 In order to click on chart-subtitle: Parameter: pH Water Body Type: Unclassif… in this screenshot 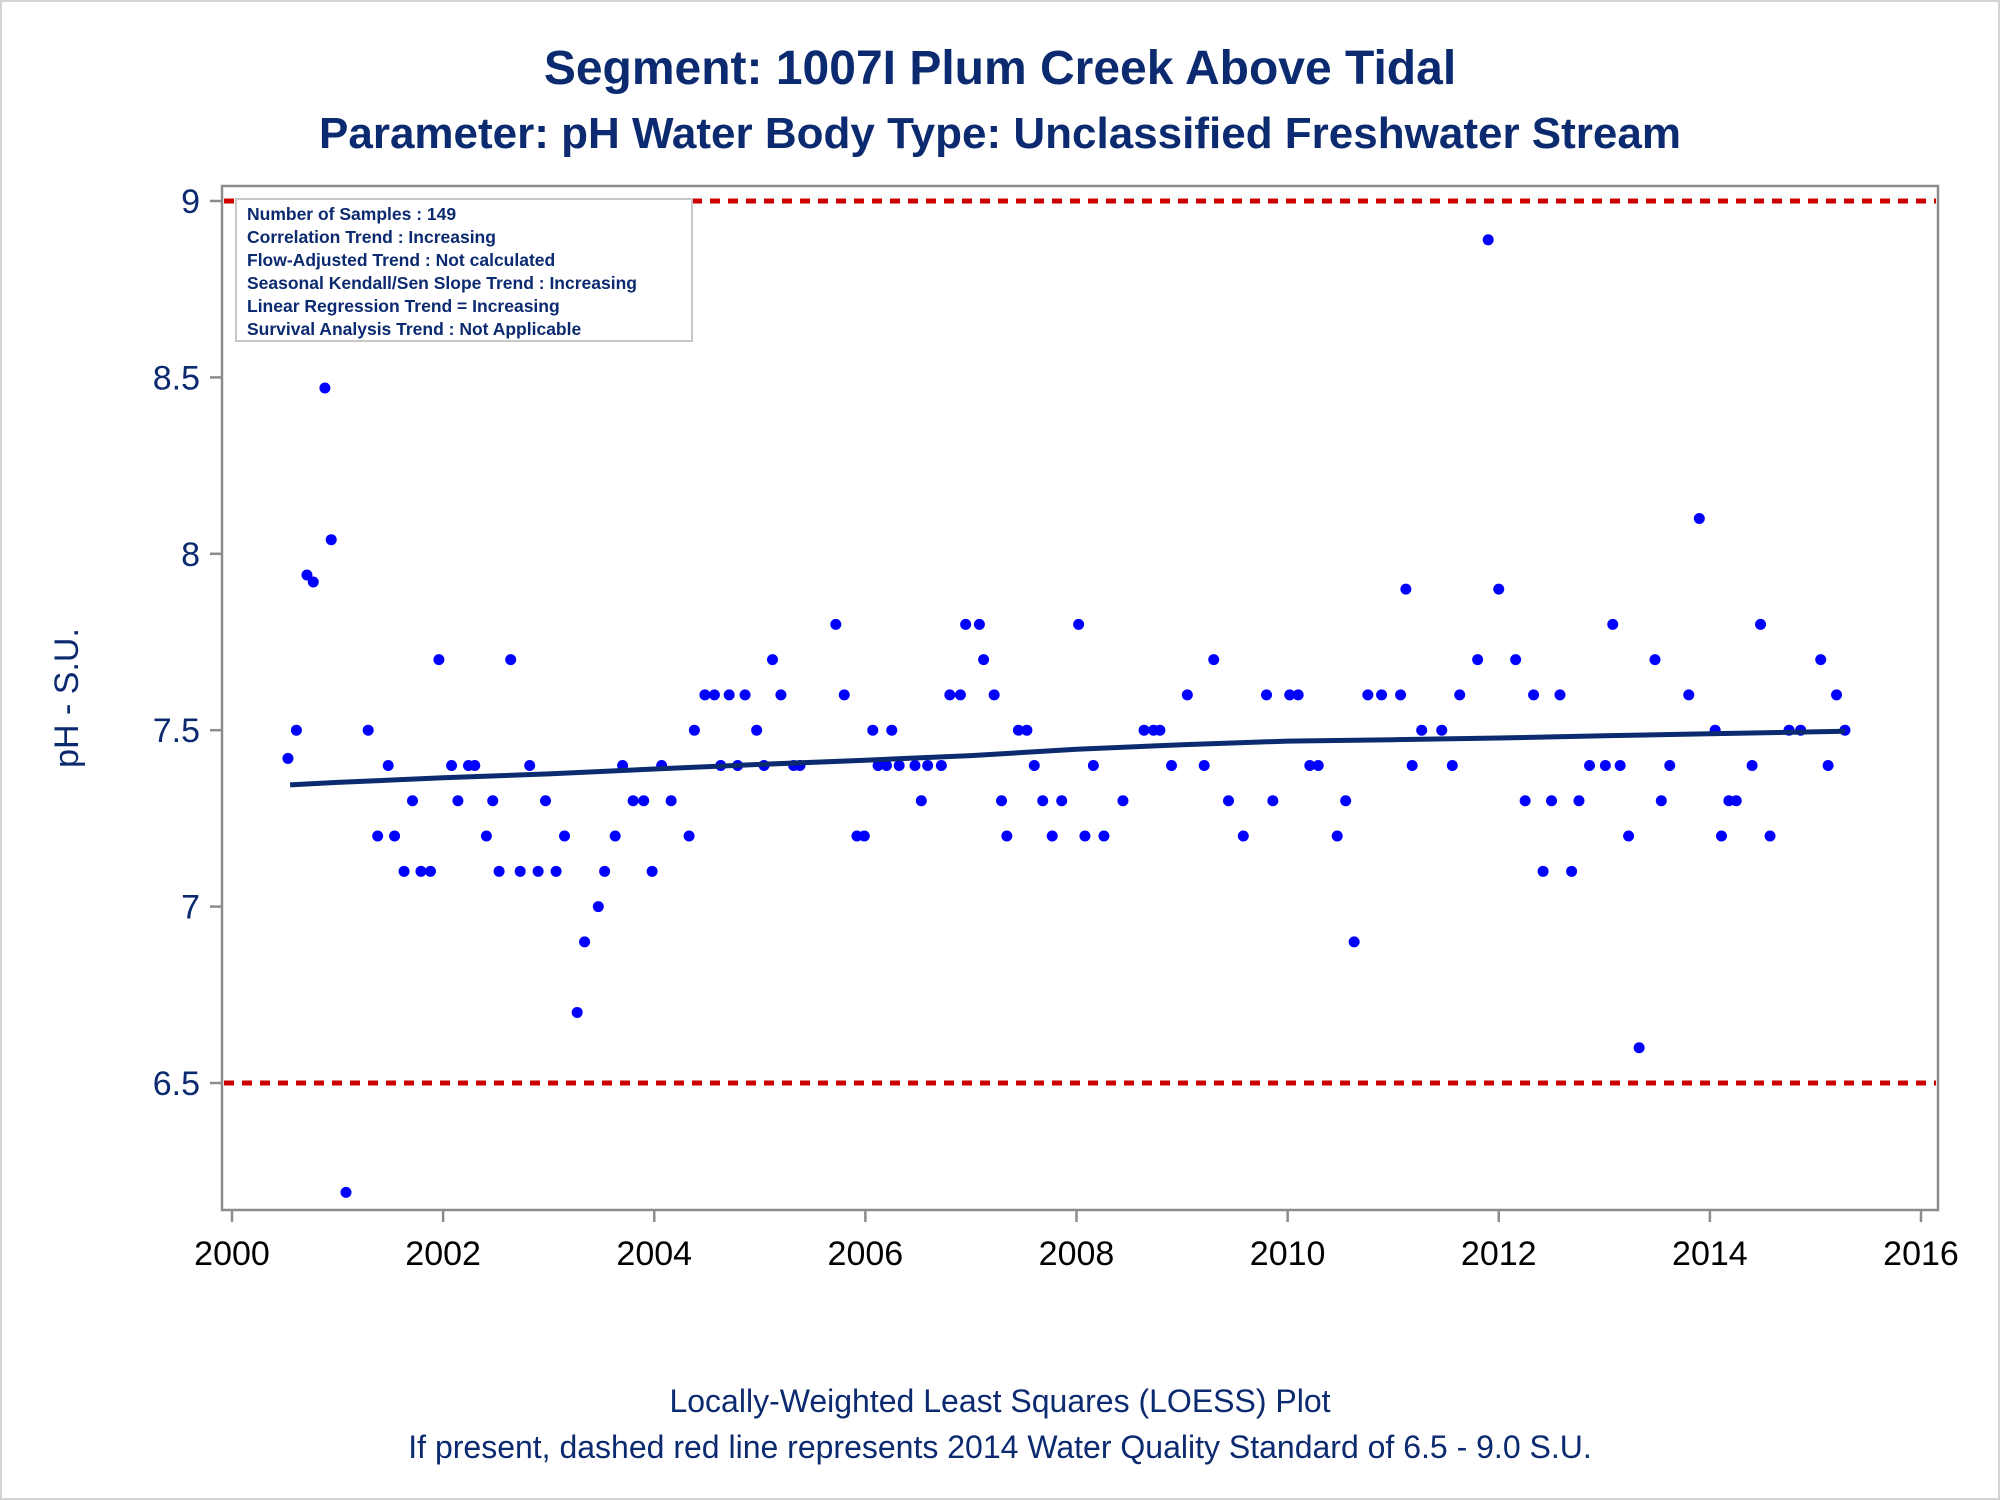, I will do `click(1000, 133)`.